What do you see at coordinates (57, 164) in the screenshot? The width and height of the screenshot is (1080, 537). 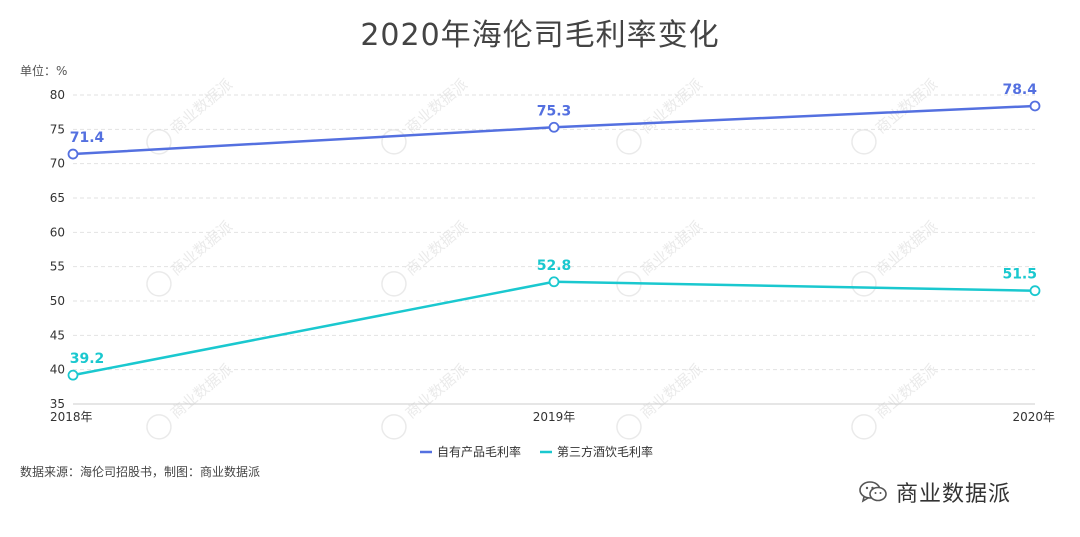 I see `y-tick-label: 70` at bounding box center [57, 164].